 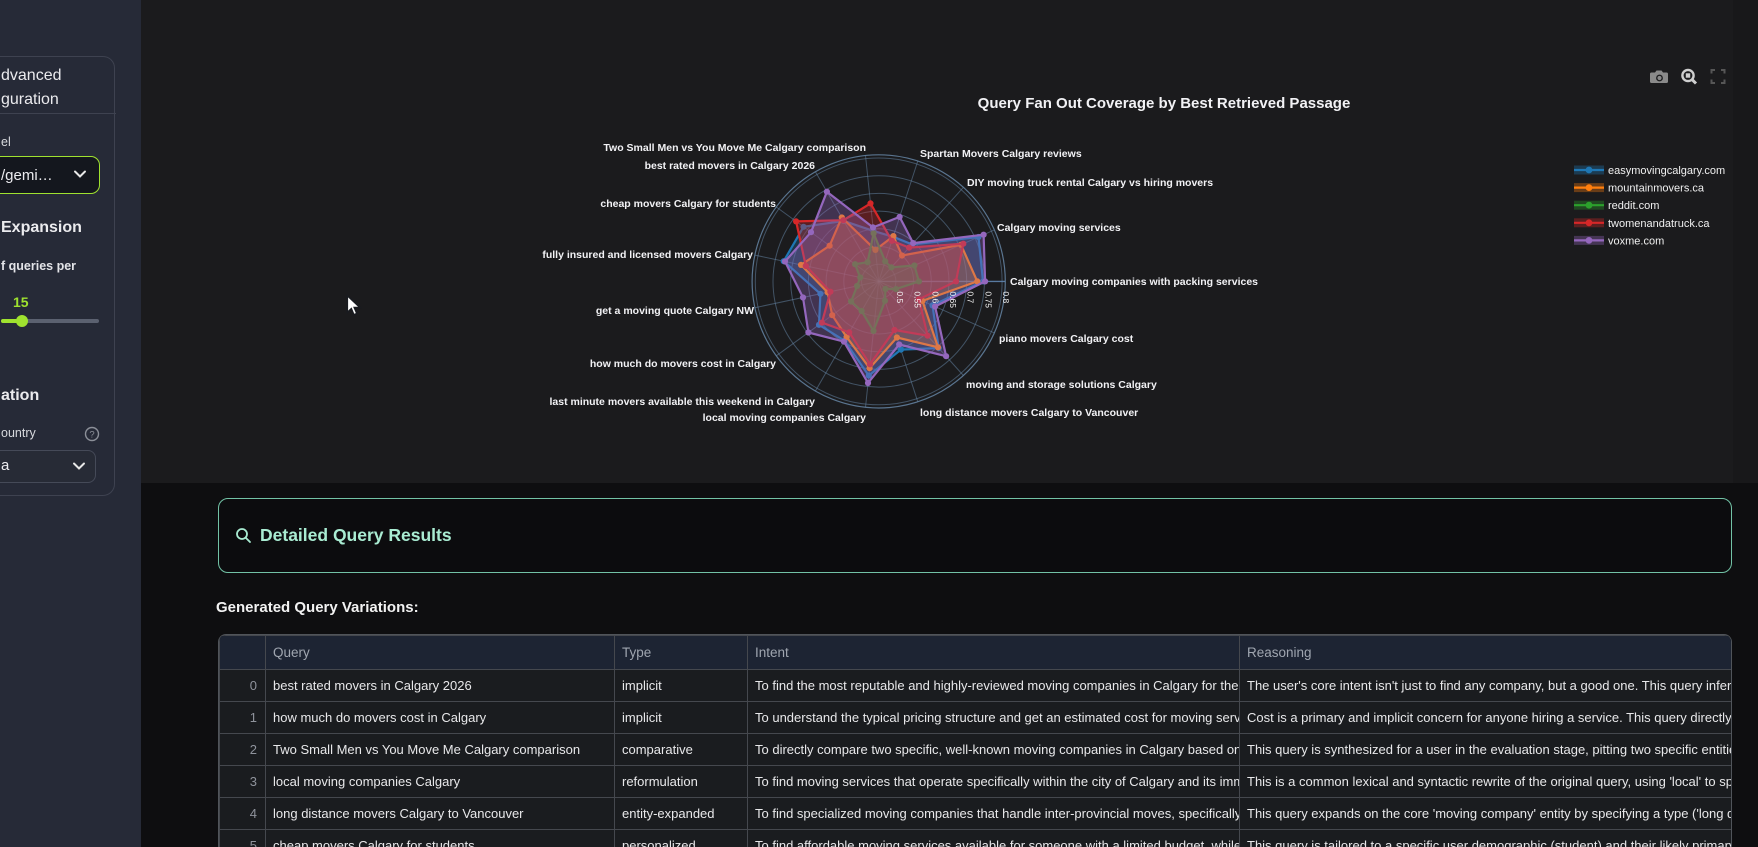 What do you see at coordinates (918, 299) in the screenshot?
I see `svg-text: 0.55` at bounding box center [918, 299].